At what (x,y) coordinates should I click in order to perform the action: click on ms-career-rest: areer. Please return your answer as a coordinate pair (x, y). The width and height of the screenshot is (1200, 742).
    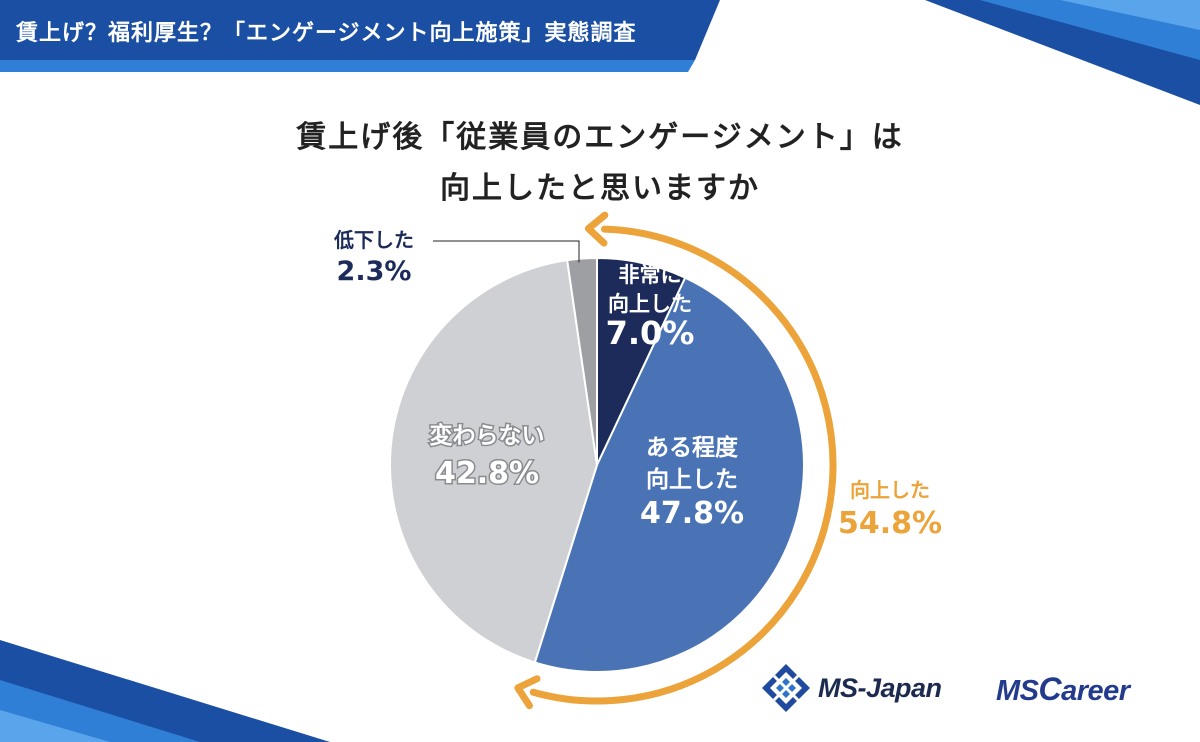
    Looking at the image, I should click on (1095, 691).